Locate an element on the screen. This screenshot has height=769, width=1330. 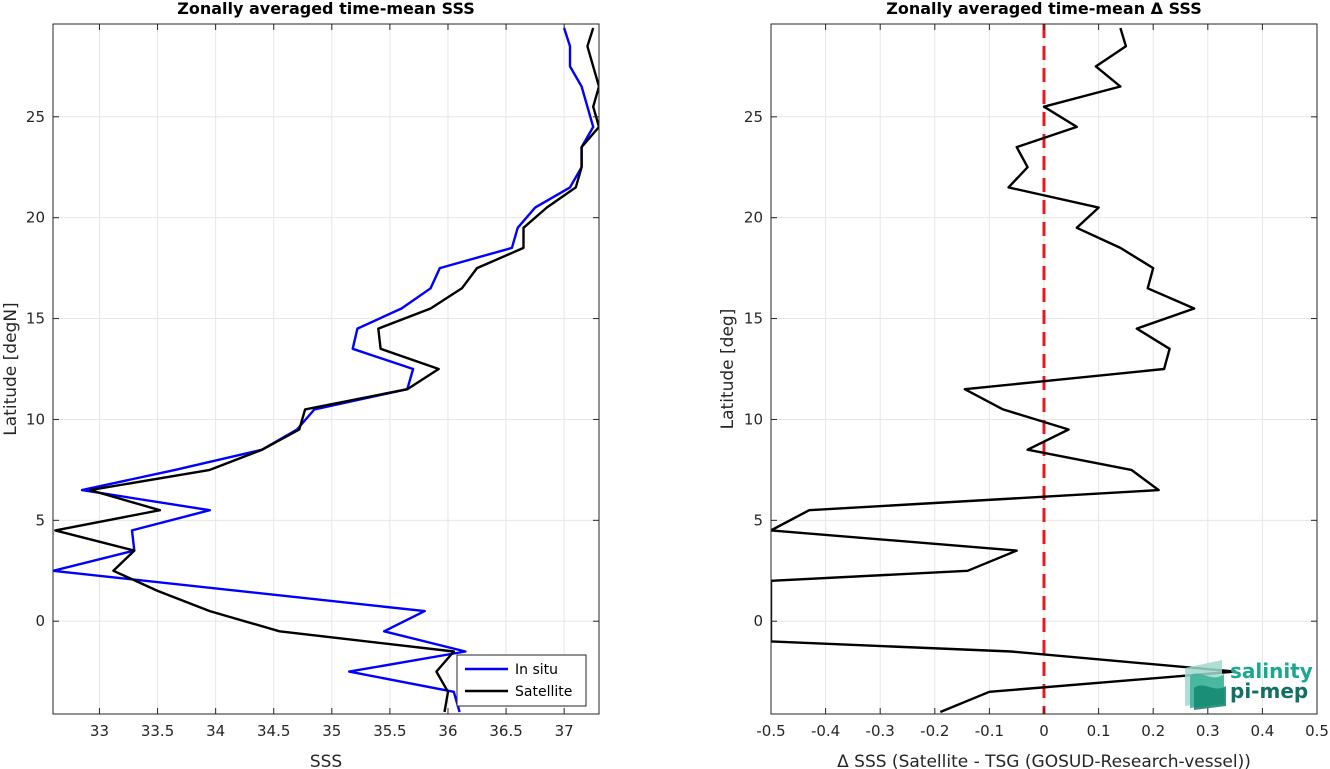
logo-text-salinity: salinity is located at coordinates (1271, 671).